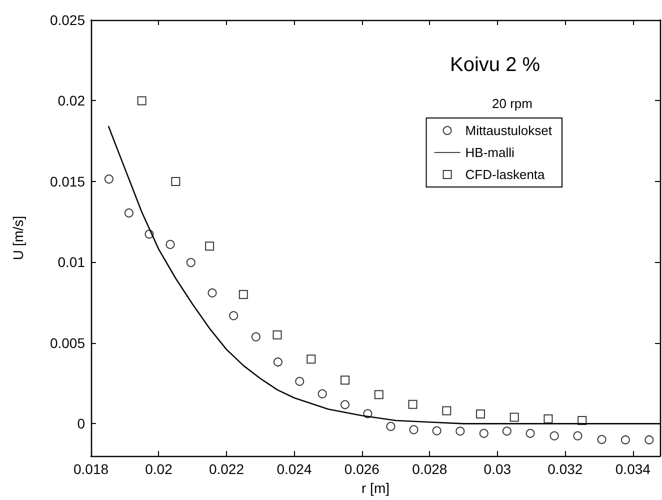  What do you see at coordinates (18, 238) in the screenshot?
I see `y-axis-title: U [m/s]` at bounding box center [18, 238].